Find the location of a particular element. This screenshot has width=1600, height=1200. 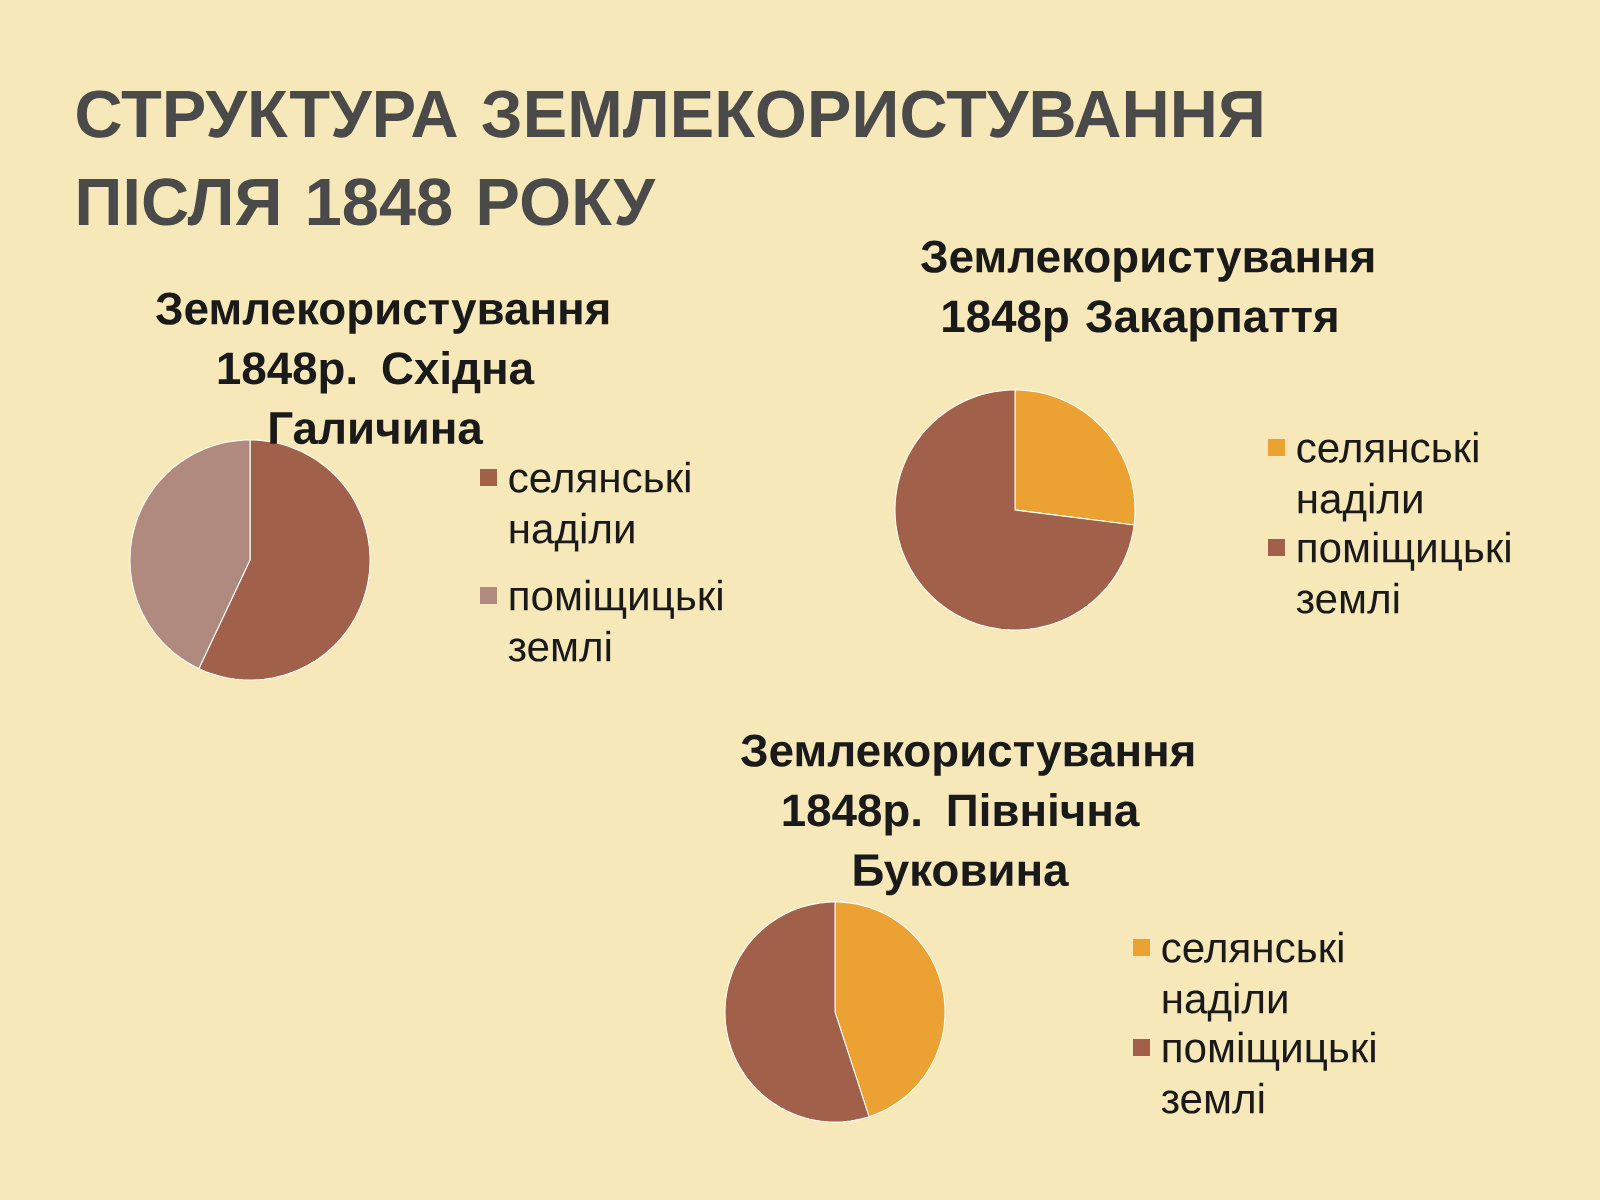

chart-title: Землекористування 1848р. Північна Буковина is located at coordinates (967, 815).